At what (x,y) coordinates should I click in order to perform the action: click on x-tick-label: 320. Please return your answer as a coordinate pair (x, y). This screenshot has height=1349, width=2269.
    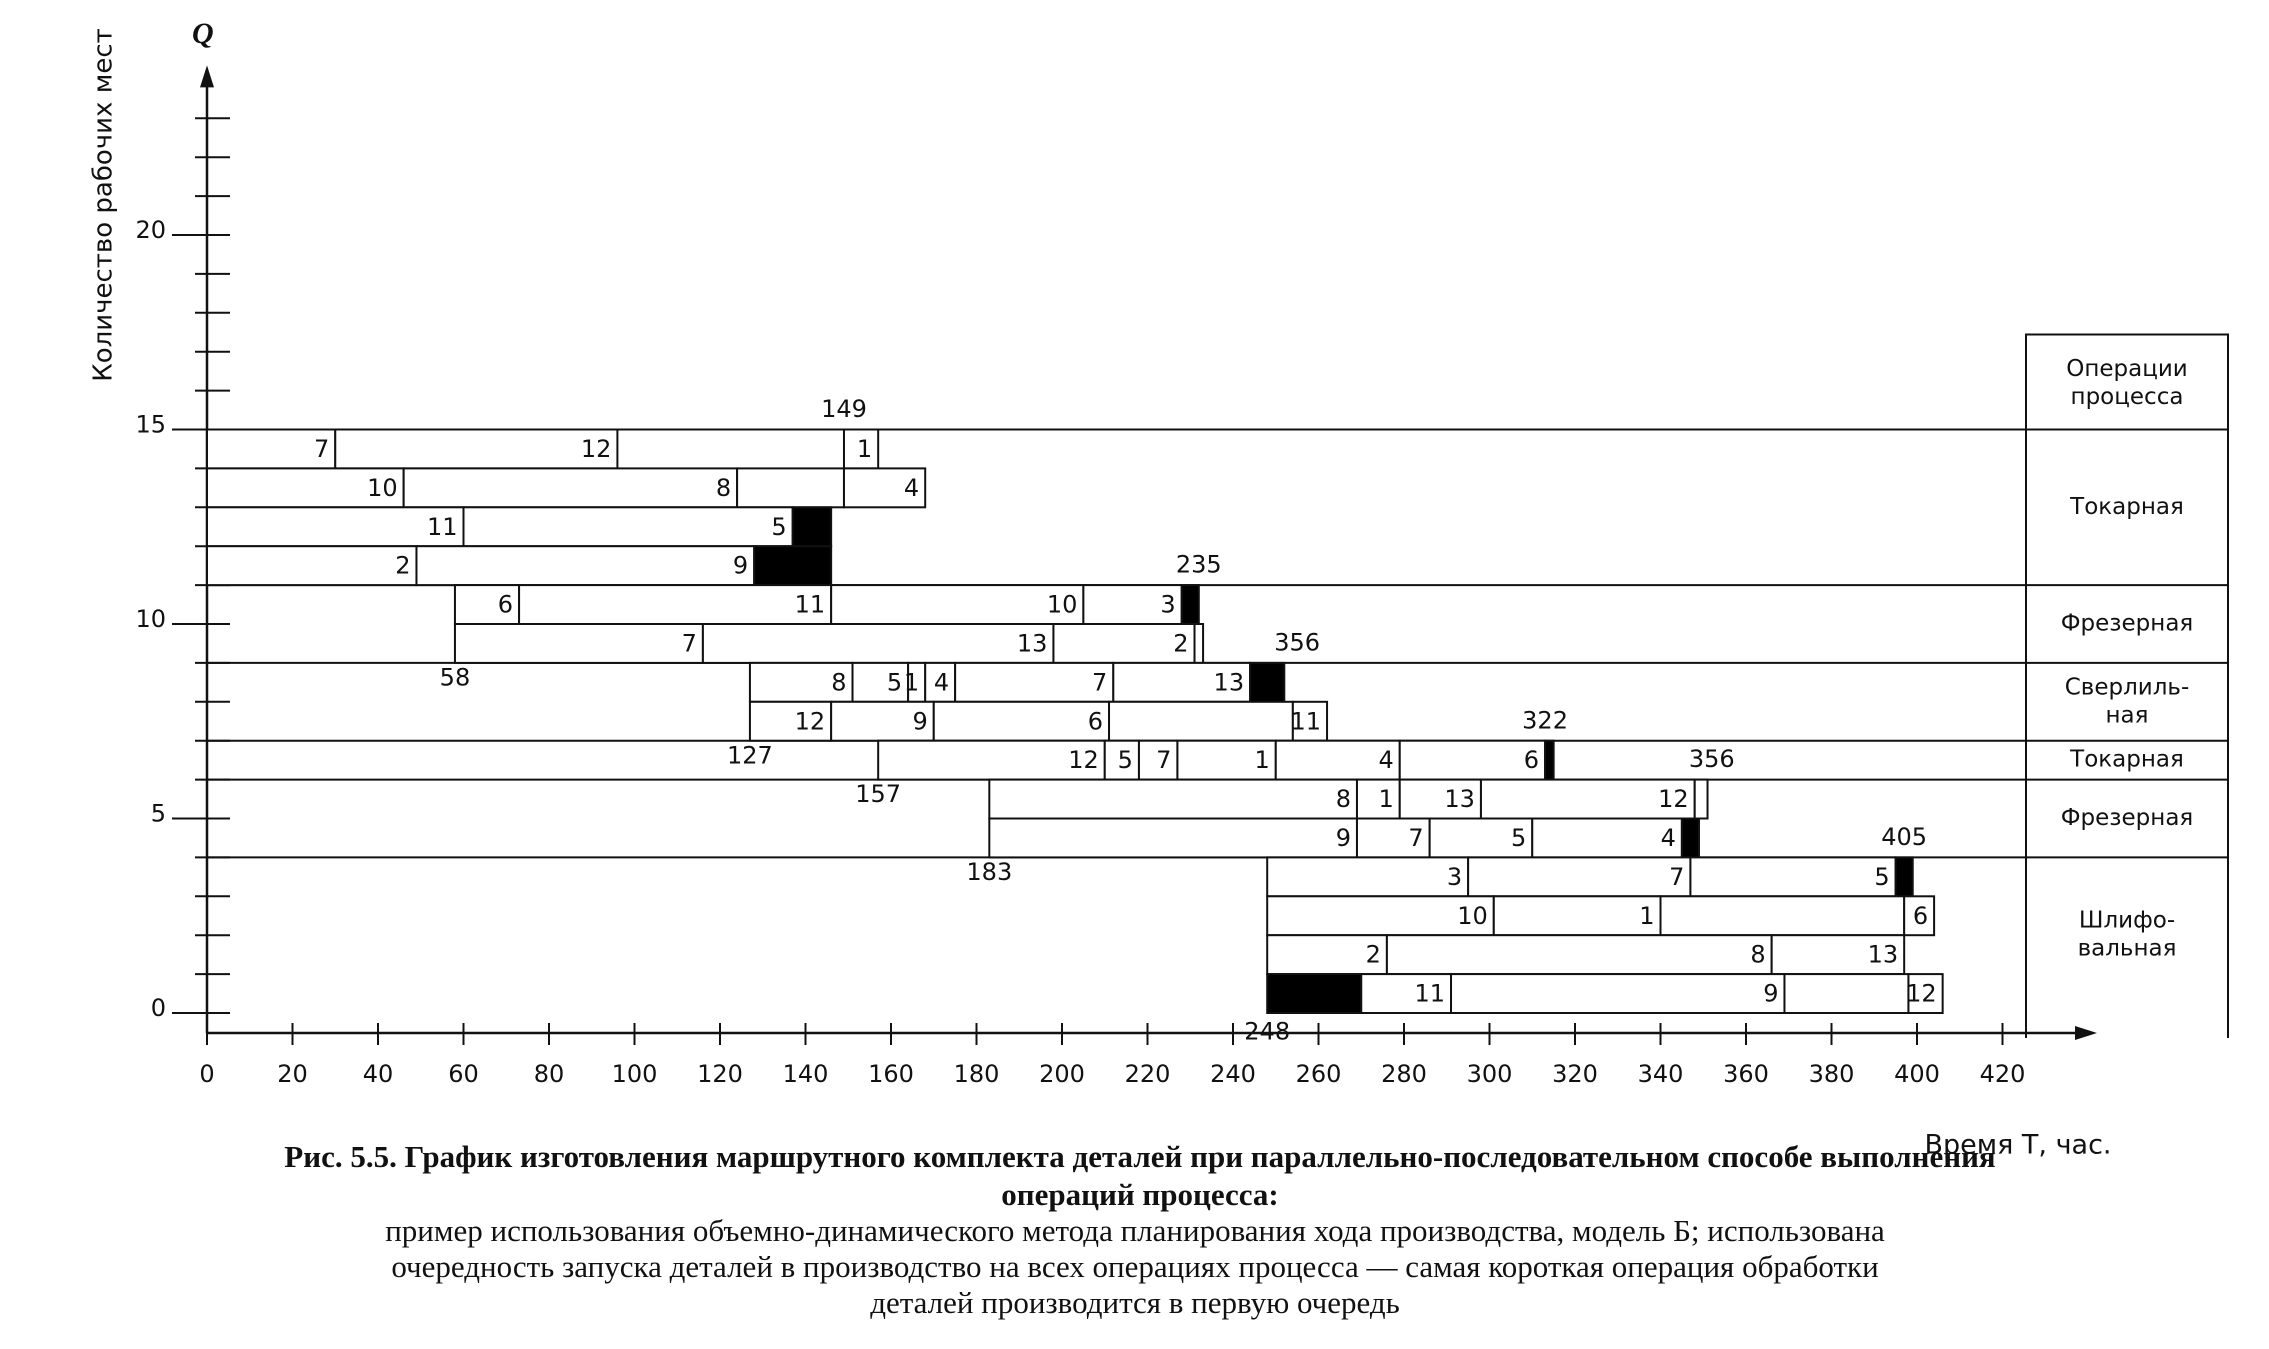
    Looking at the image, I should click on (1575, 1074).